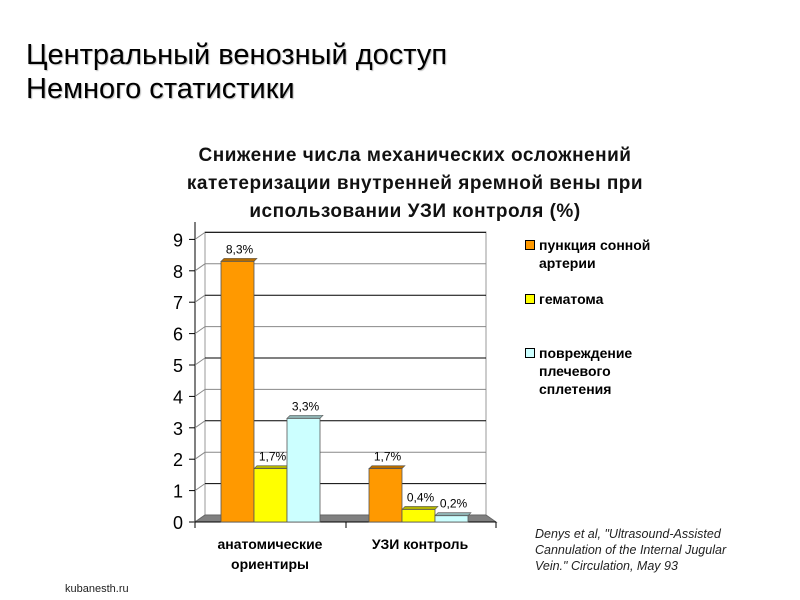 The width and height of the screenshot is (800, 600). Describe the element at coordinates (178, 272) in the screenshot. I see `y-tick-label: 8` at that location.